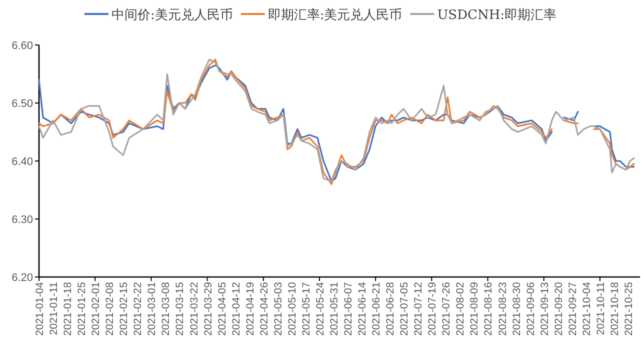  Describe the element at coordinates (544, 309) in the screenshot. I see `x-tick-label: 2021-09-13` at that location.